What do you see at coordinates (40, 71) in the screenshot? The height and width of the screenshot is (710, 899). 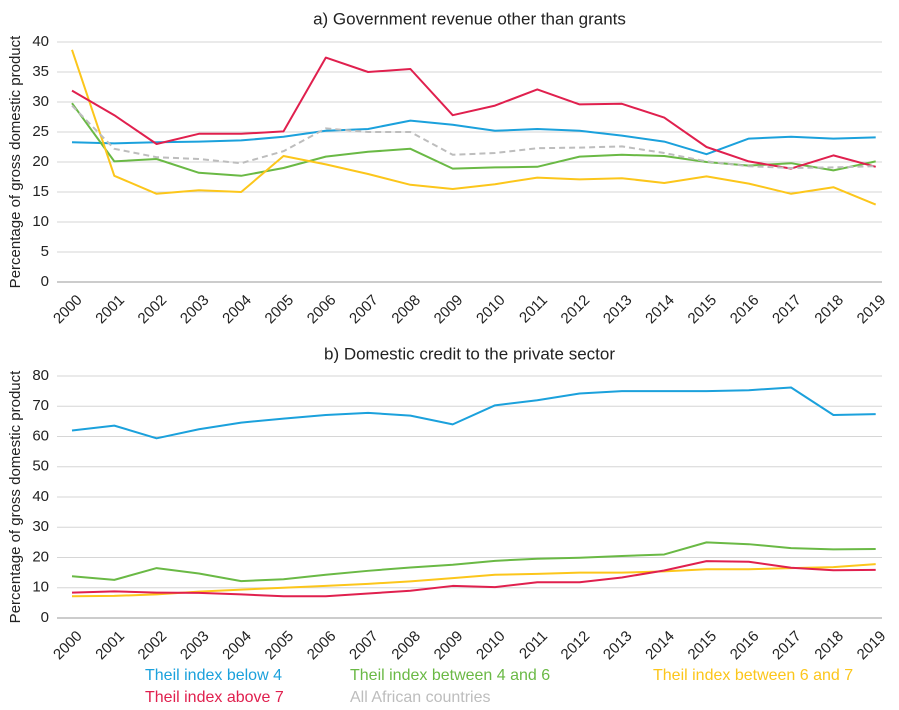 I see `y-tick-label: 35` at bounding box center [40, 71].